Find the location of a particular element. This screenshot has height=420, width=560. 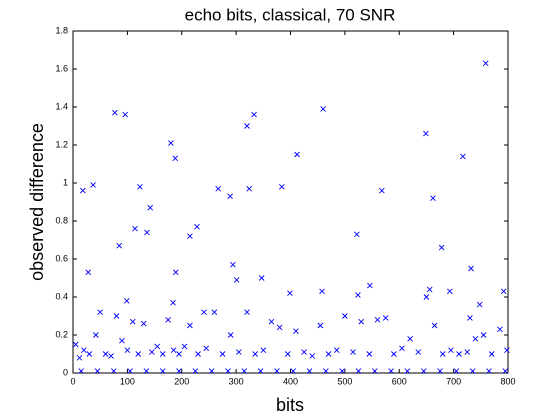

y-tick-label: 0.8 is located at coordinates (61, 220).